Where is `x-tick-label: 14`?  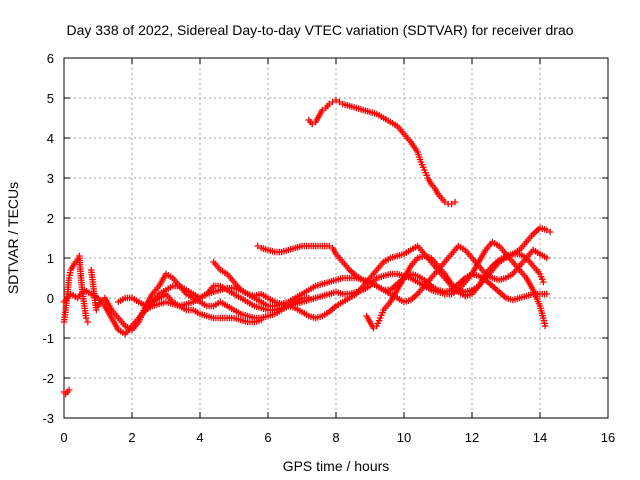
x-tick-label: 14 is located at coordinates (540, 437).